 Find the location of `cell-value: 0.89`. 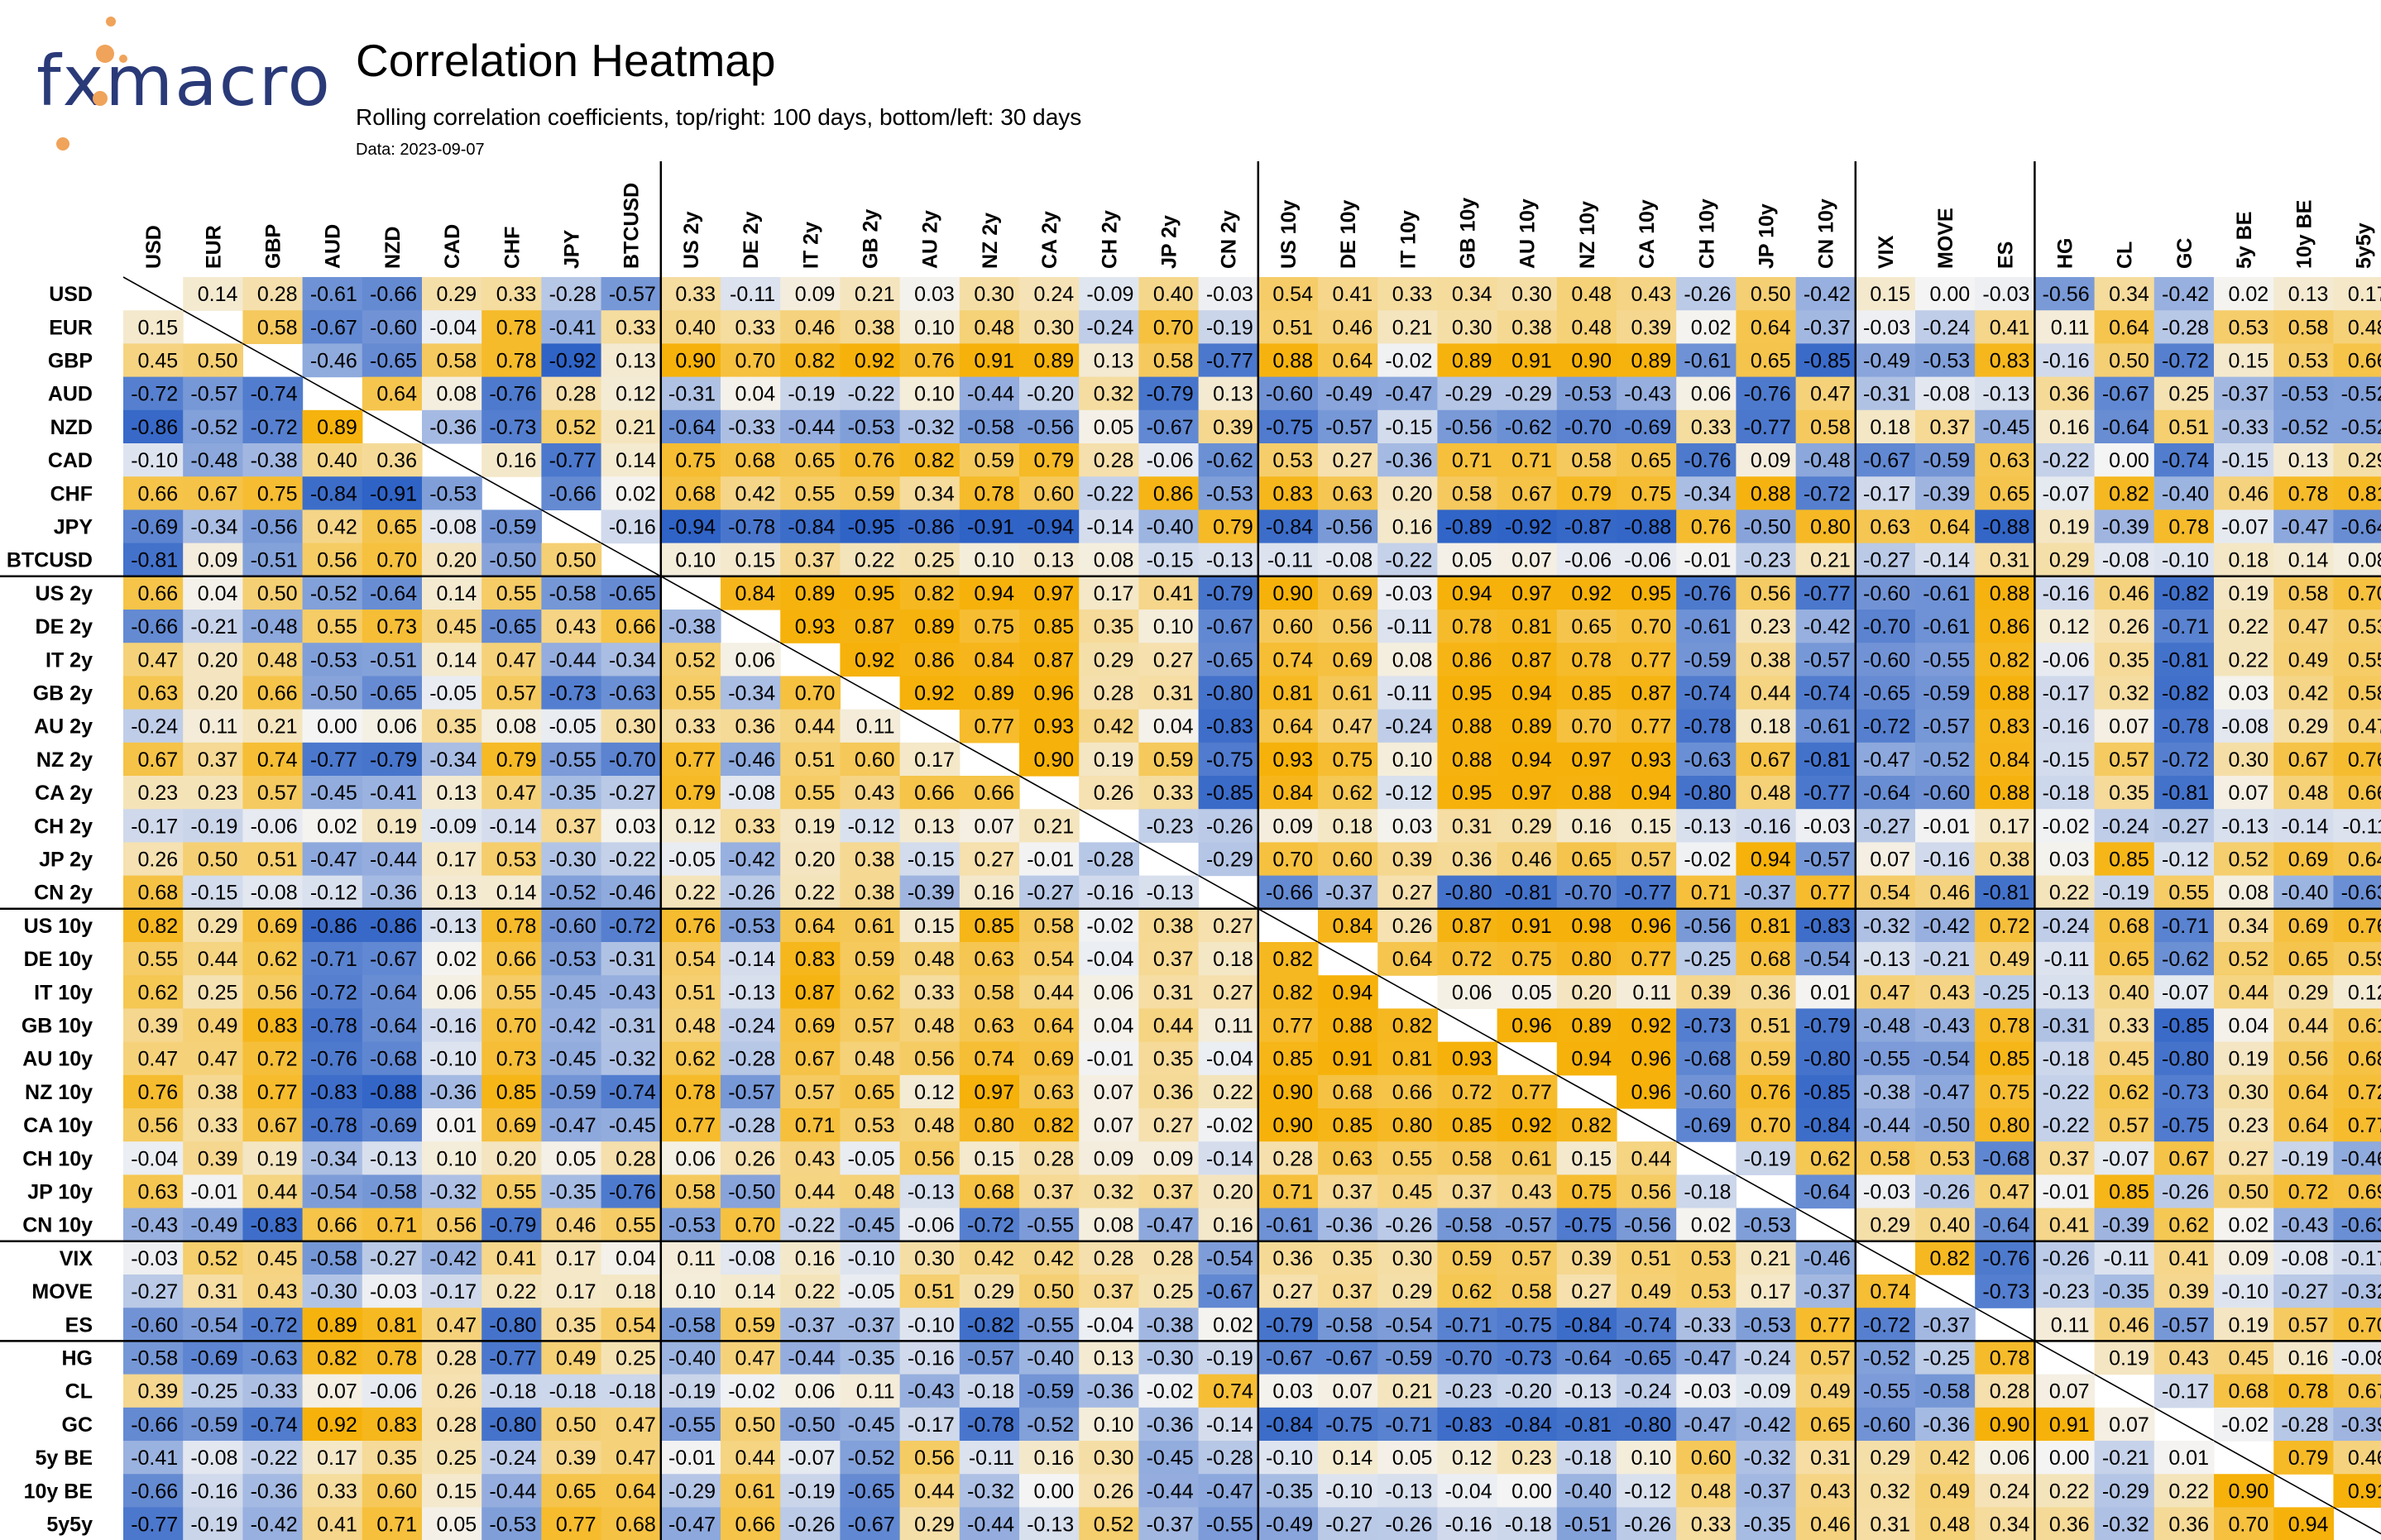

cell-value: 0.89 is located at coordinates (1054, 361).